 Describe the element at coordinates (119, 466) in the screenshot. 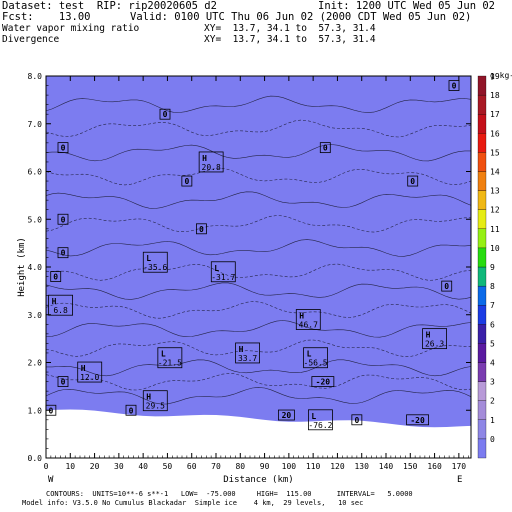

I see `x-tick-label-3: 30` at that location.